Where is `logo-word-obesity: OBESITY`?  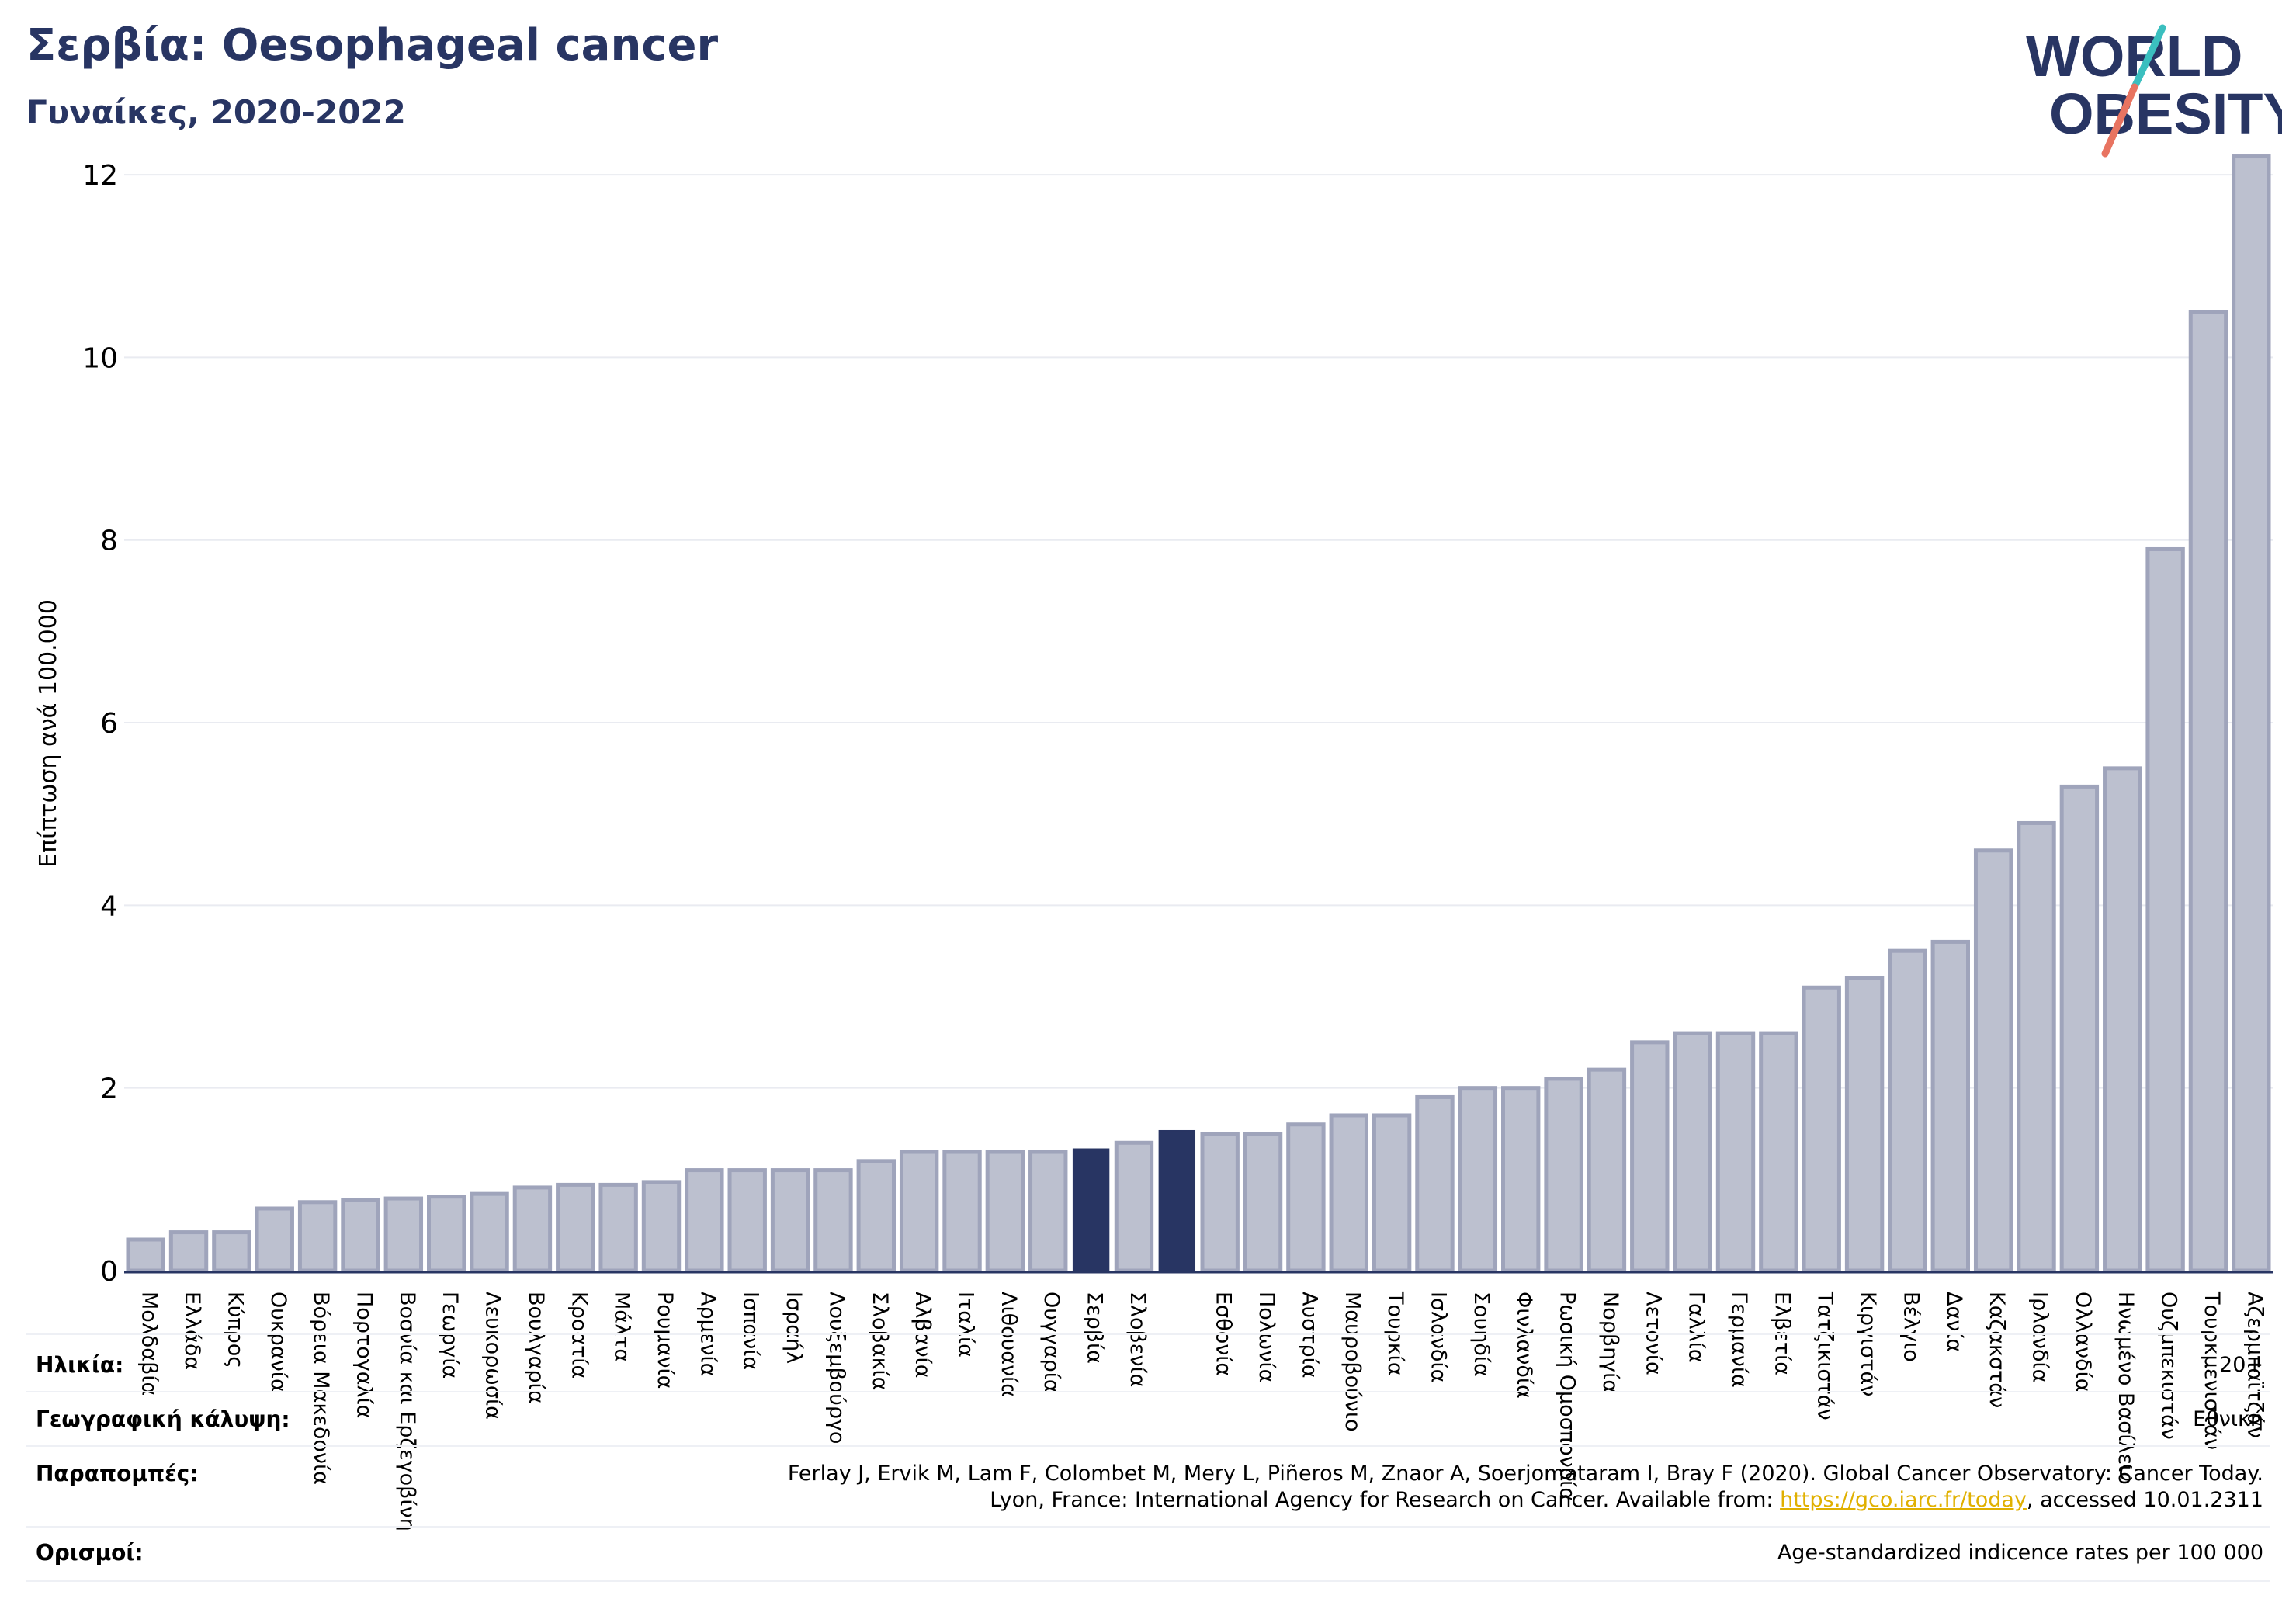
logo-word-obesity: OBESITY is located at coordinates (2165, 113).